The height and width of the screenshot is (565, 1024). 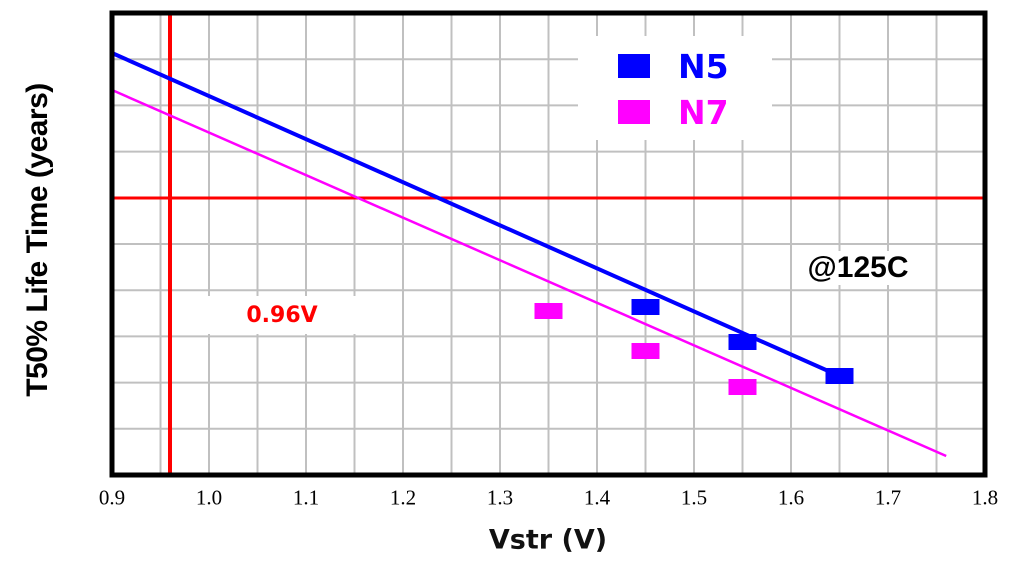 What do you see at coordinates (703, 66) in the screenshot?
I see `legend-label-n5: N5` at bounding box center [703, 66].